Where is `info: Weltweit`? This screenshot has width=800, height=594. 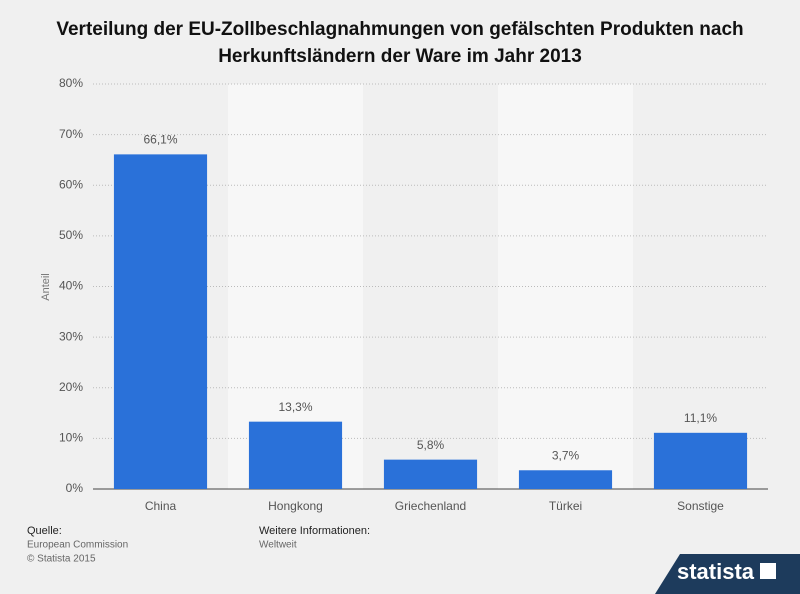
info: Weltweit is located at coordinates (278, 545).